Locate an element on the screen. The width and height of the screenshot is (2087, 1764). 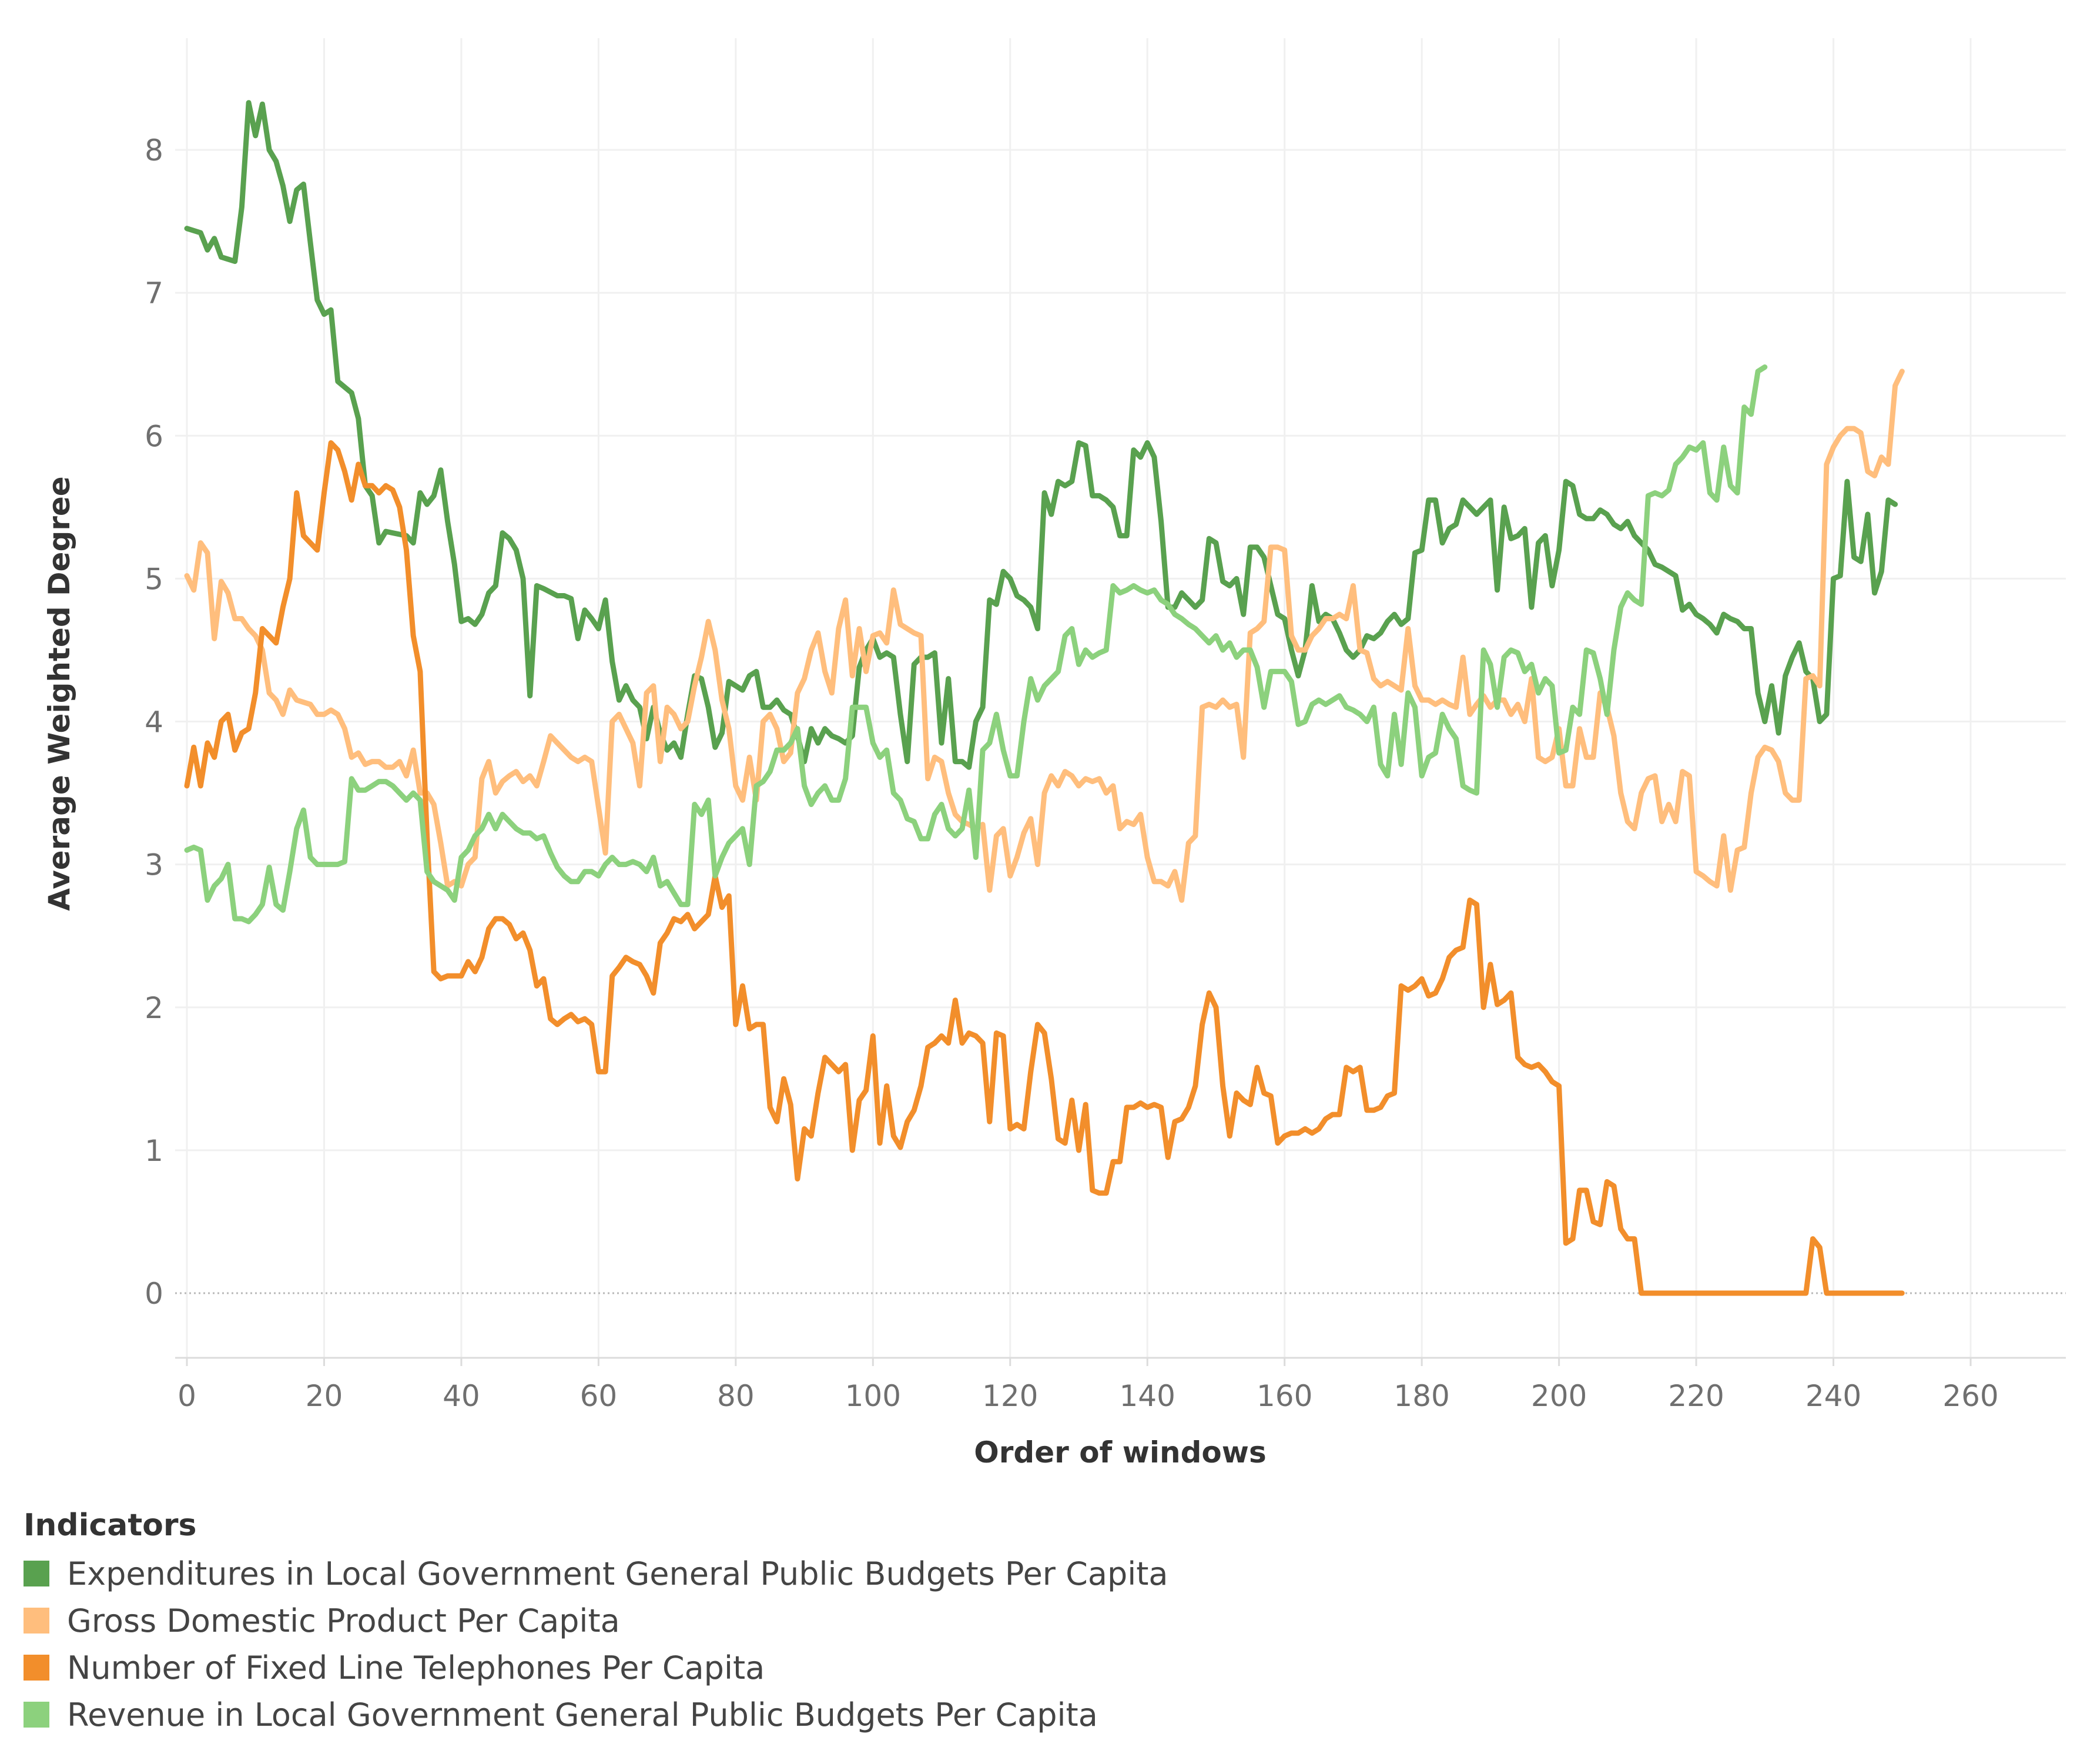
y-tick-label: 3 is located at coordinates (154, 865).